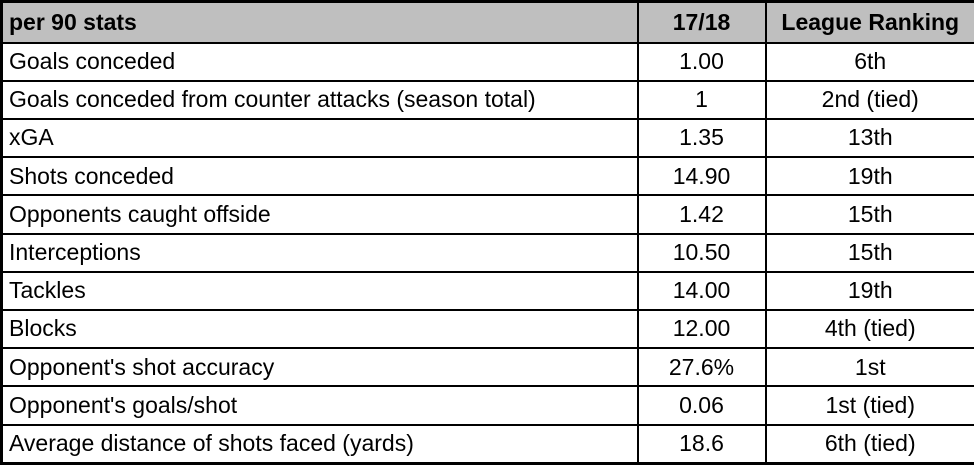 The width and height of the screenshot is (974, 465). What do you see at coordinates (869, 405) in the screenshot?
I see `stat-ranking: 1st (tied)` at bounding box center [869, 405].